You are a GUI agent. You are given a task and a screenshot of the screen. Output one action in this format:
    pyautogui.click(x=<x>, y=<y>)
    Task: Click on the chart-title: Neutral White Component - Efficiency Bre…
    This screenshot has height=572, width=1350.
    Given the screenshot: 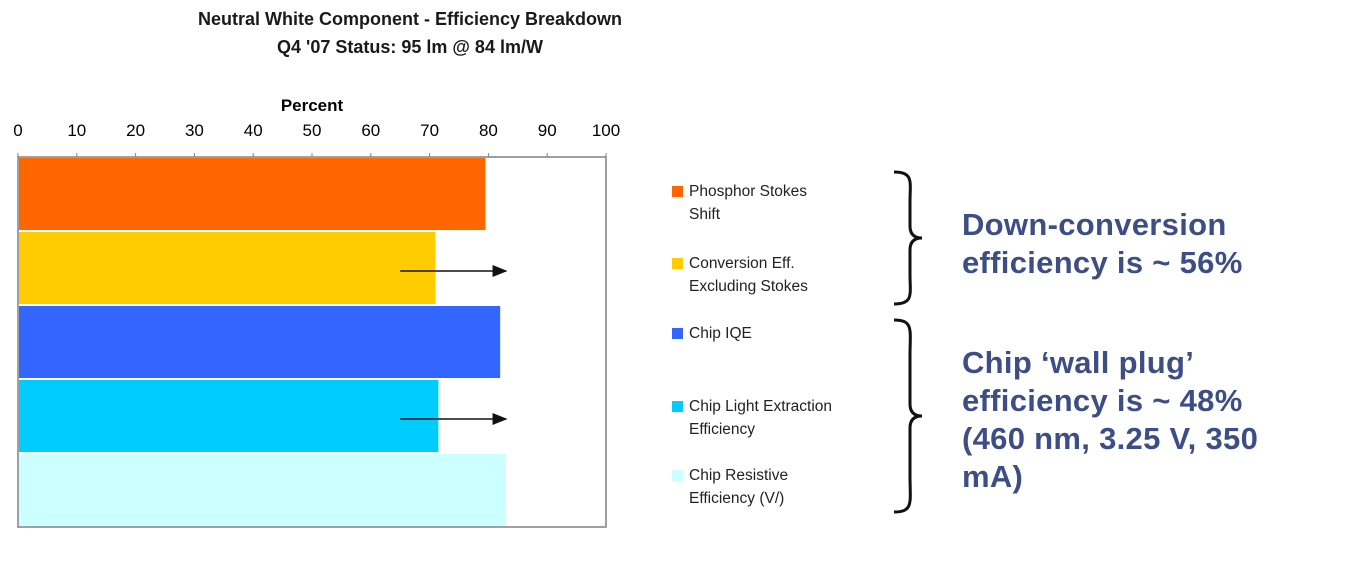 What is the action you would take?
    pyautogui.click(x=410, y=19)
    